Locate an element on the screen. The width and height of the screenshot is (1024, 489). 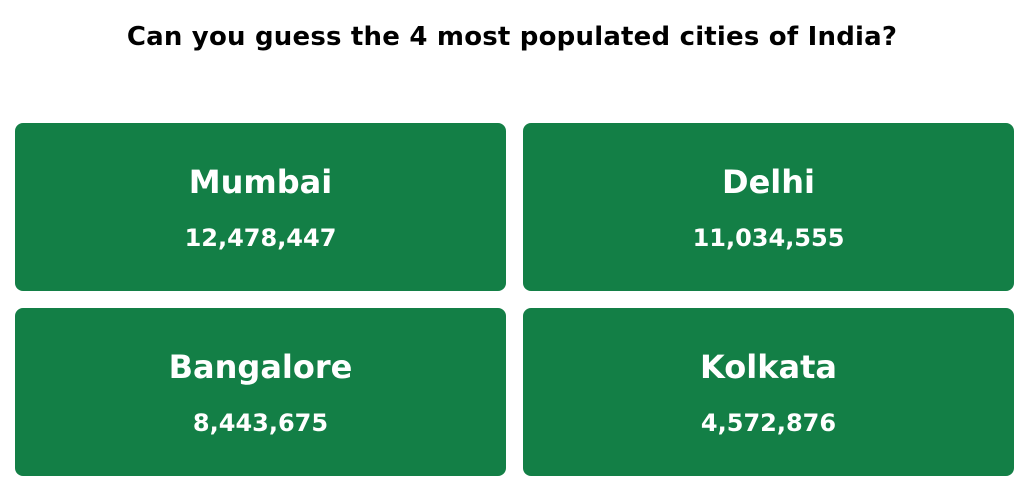
card-city-name: Kolkata is located at coordinates (768, 367).